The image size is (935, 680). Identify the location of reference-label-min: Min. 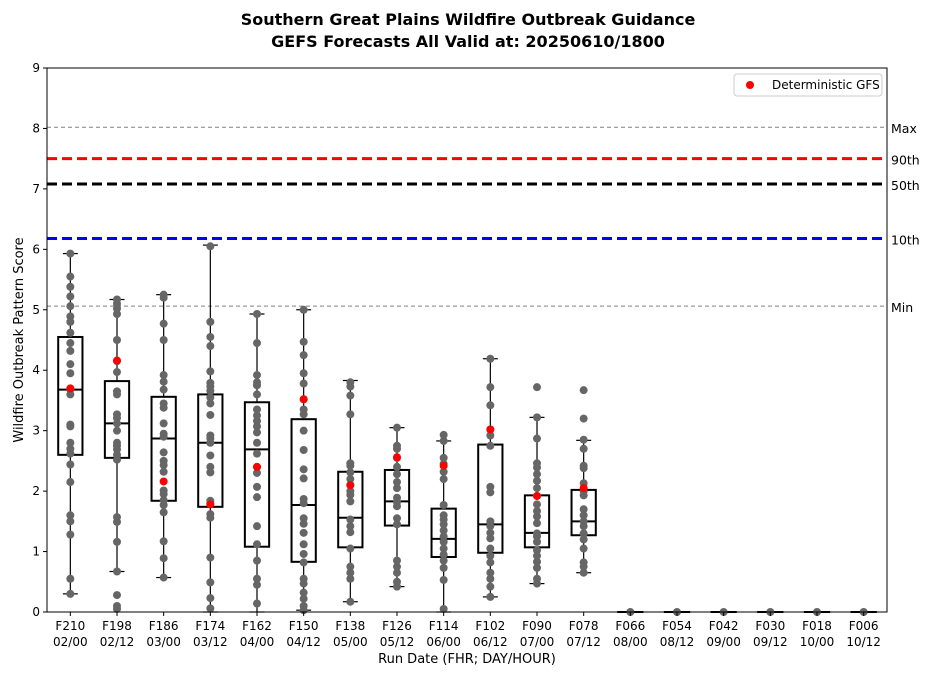
(902, 307).